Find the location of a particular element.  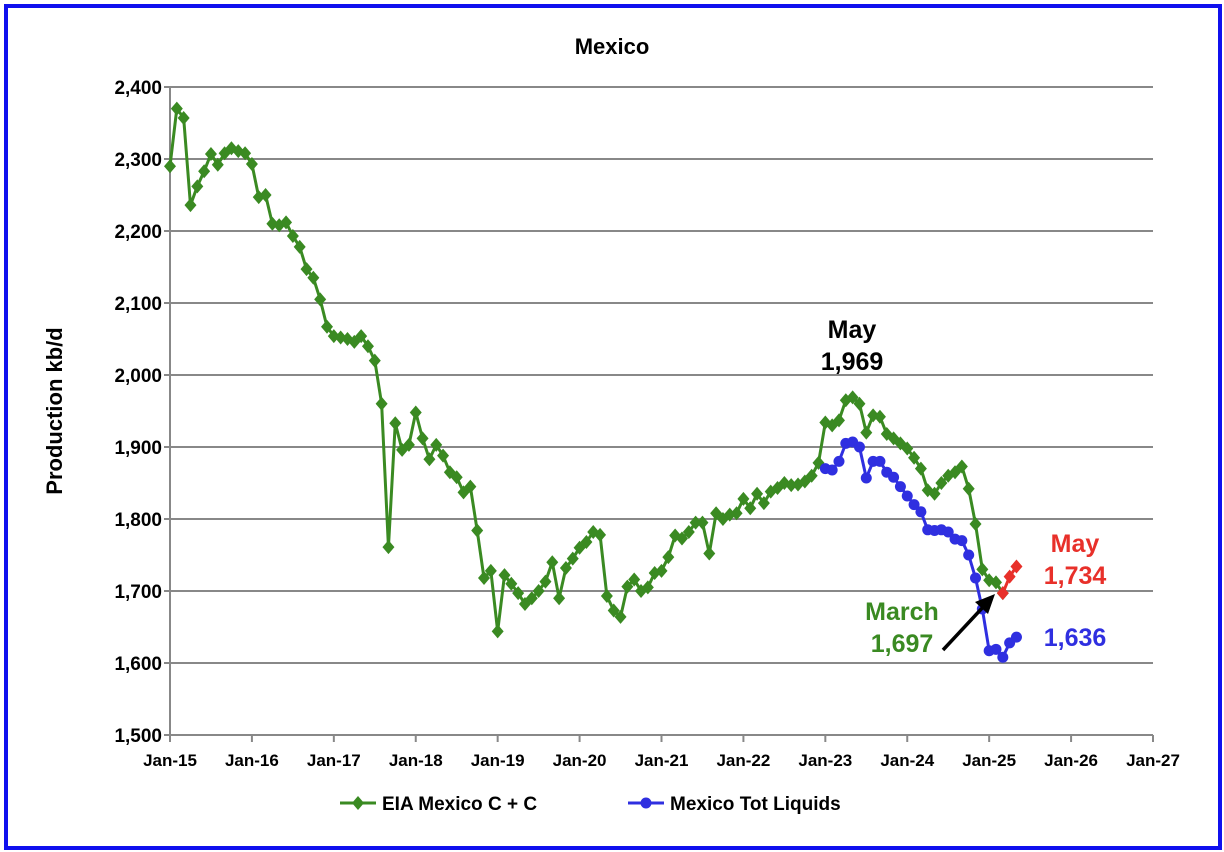

legend-label: EIA Mexico C + C is located at coordinates (459, 804).